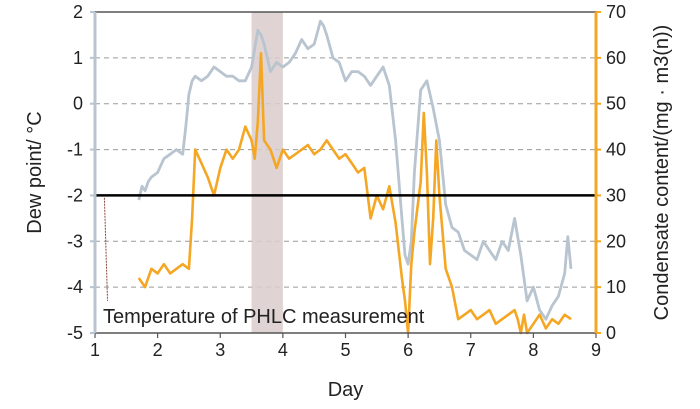 This screenshot has width=700, height=409. Describe the element at coordinates (35, 172) in the screenshot. I see `y-left-axis-title: Dew point/ °C` at that location.